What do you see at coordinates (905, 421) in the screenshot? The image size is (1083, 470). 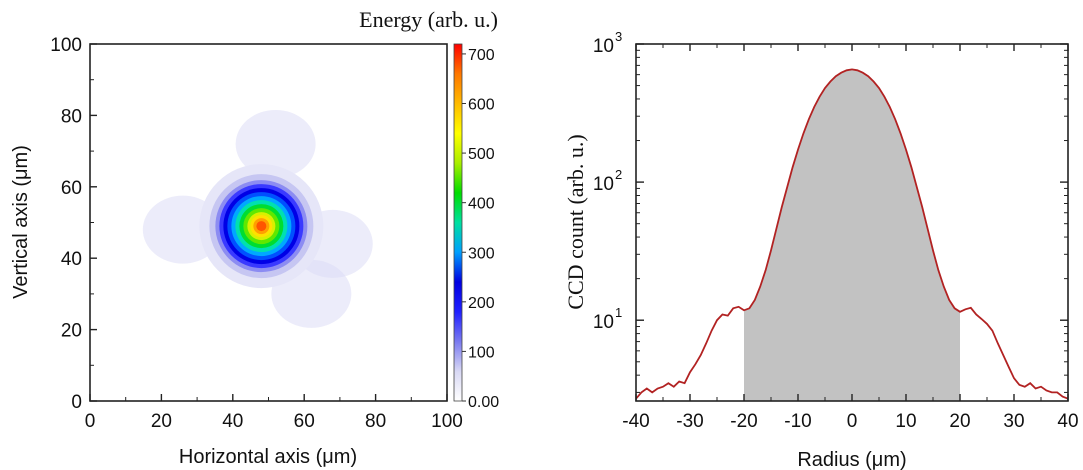 I see `line-x-tick-label: 10` at bounding box center [905, 421].